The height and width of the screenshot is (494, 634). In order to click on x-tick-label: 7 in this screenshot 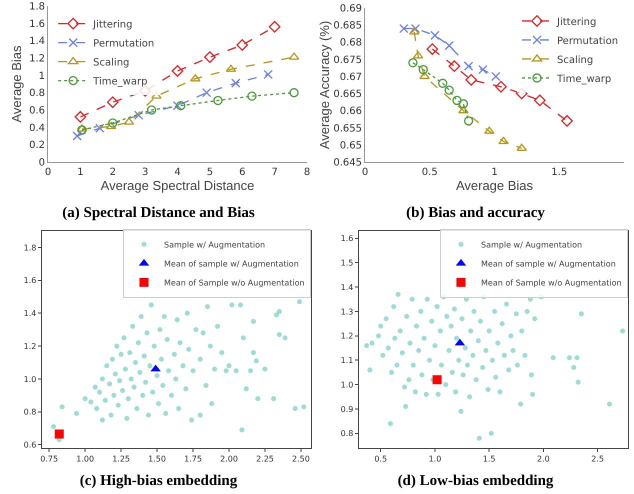, I will do `click(274, 172)`.